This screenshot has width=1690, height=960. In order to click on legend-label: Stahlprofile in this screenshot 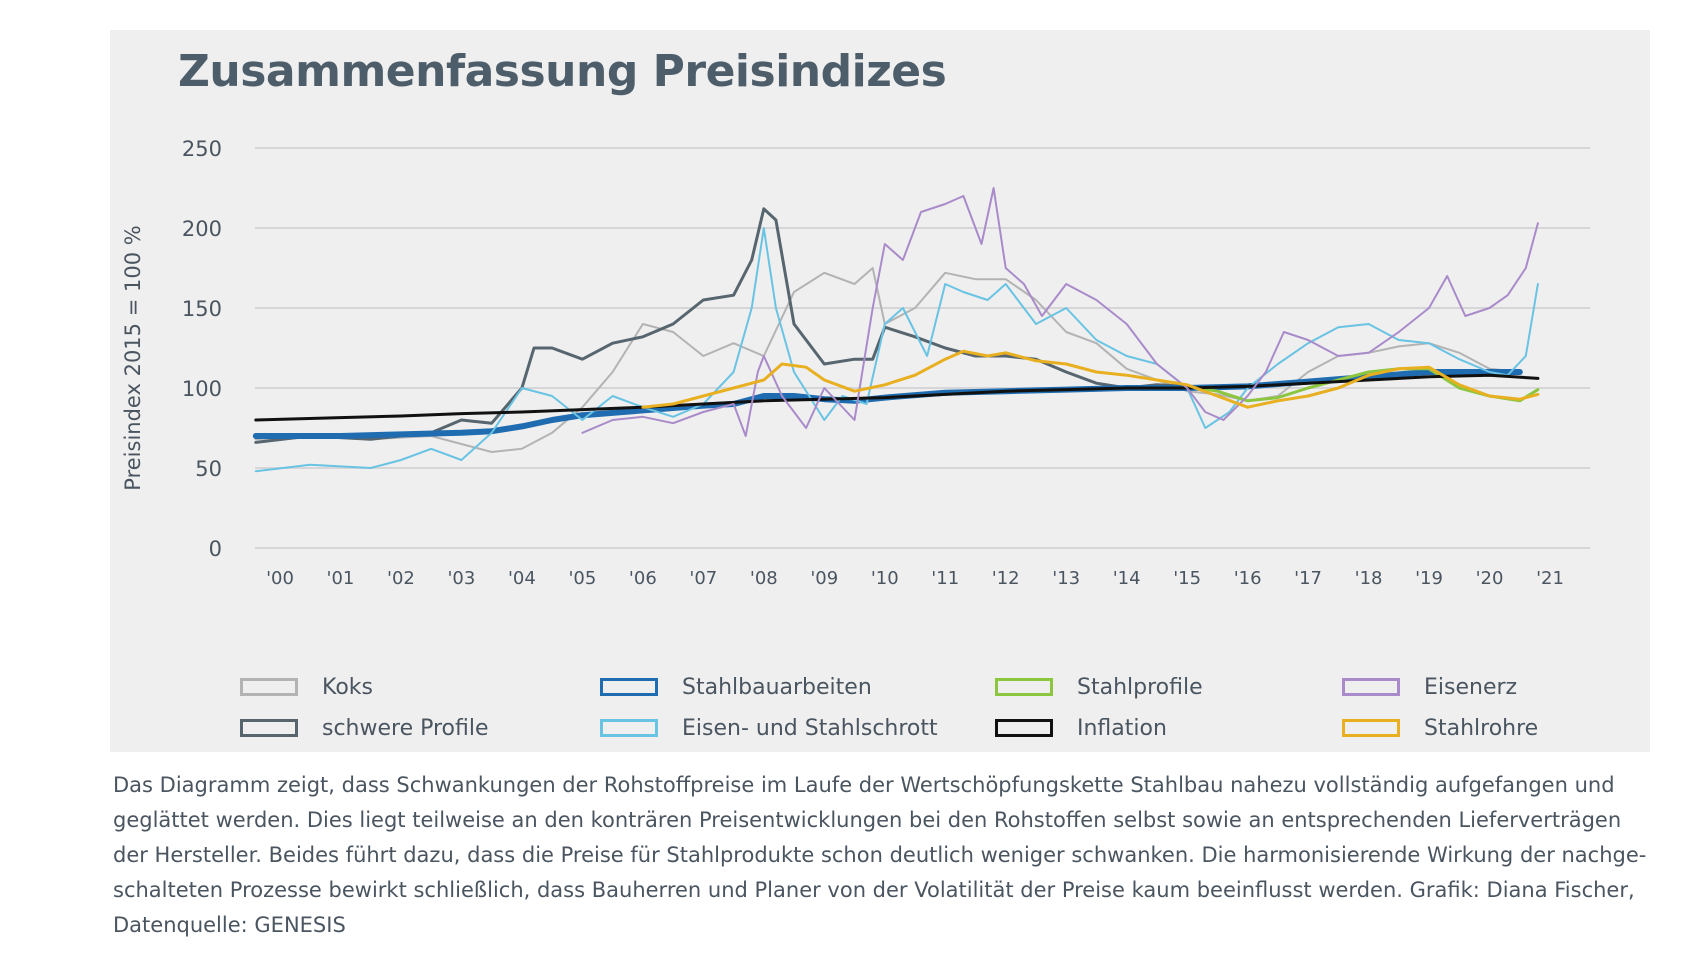, I will do `click(1140, 687)`.